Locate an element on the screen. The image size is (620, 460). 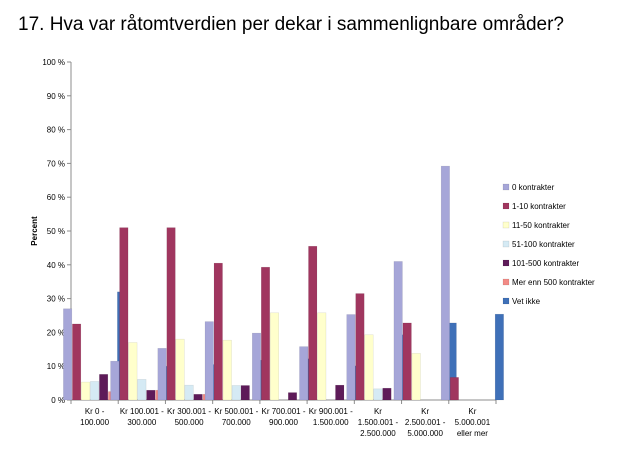
x-tick-label: 2.500.000 is located at coordinates (378, 433).